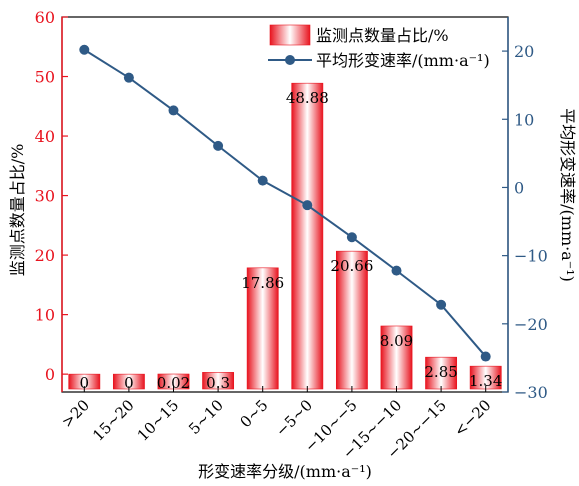  I want to click on right-axis-ticks: −30 −20 −10 0 10 20, so click(525, 222).